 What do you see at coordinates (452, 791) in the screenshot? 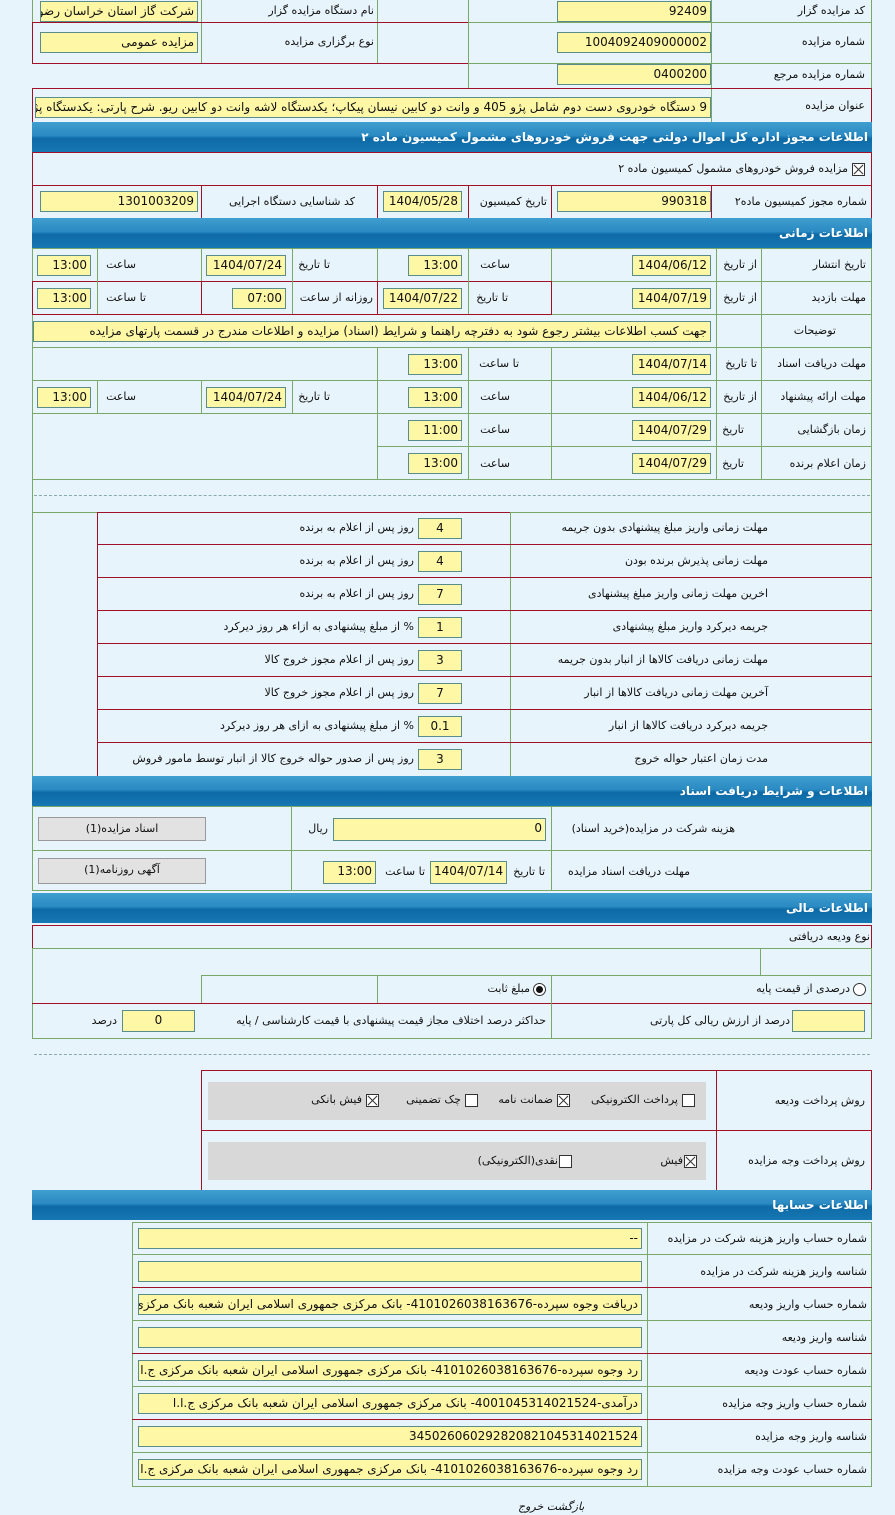
I see `documents-header: اطلاعات و شرایط دریافت اسناد` at bounding box center [452, 791].